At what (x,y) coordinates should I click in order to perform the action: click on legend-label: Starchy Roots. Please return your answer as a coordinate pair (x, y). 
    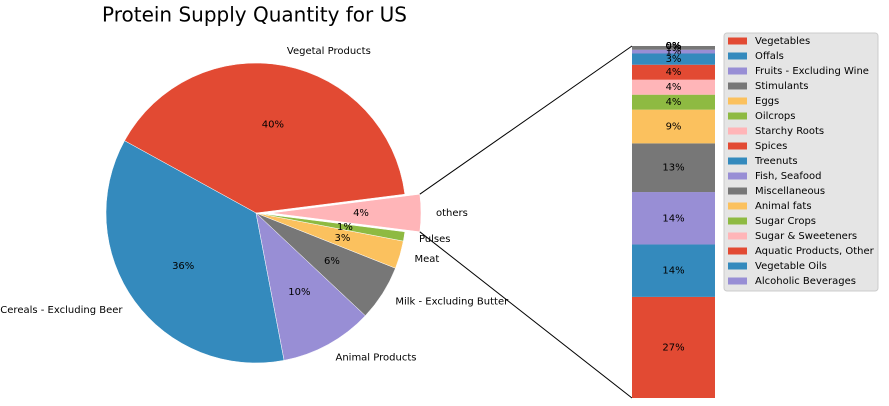
    Looking at the image, I should click on (789, 131).